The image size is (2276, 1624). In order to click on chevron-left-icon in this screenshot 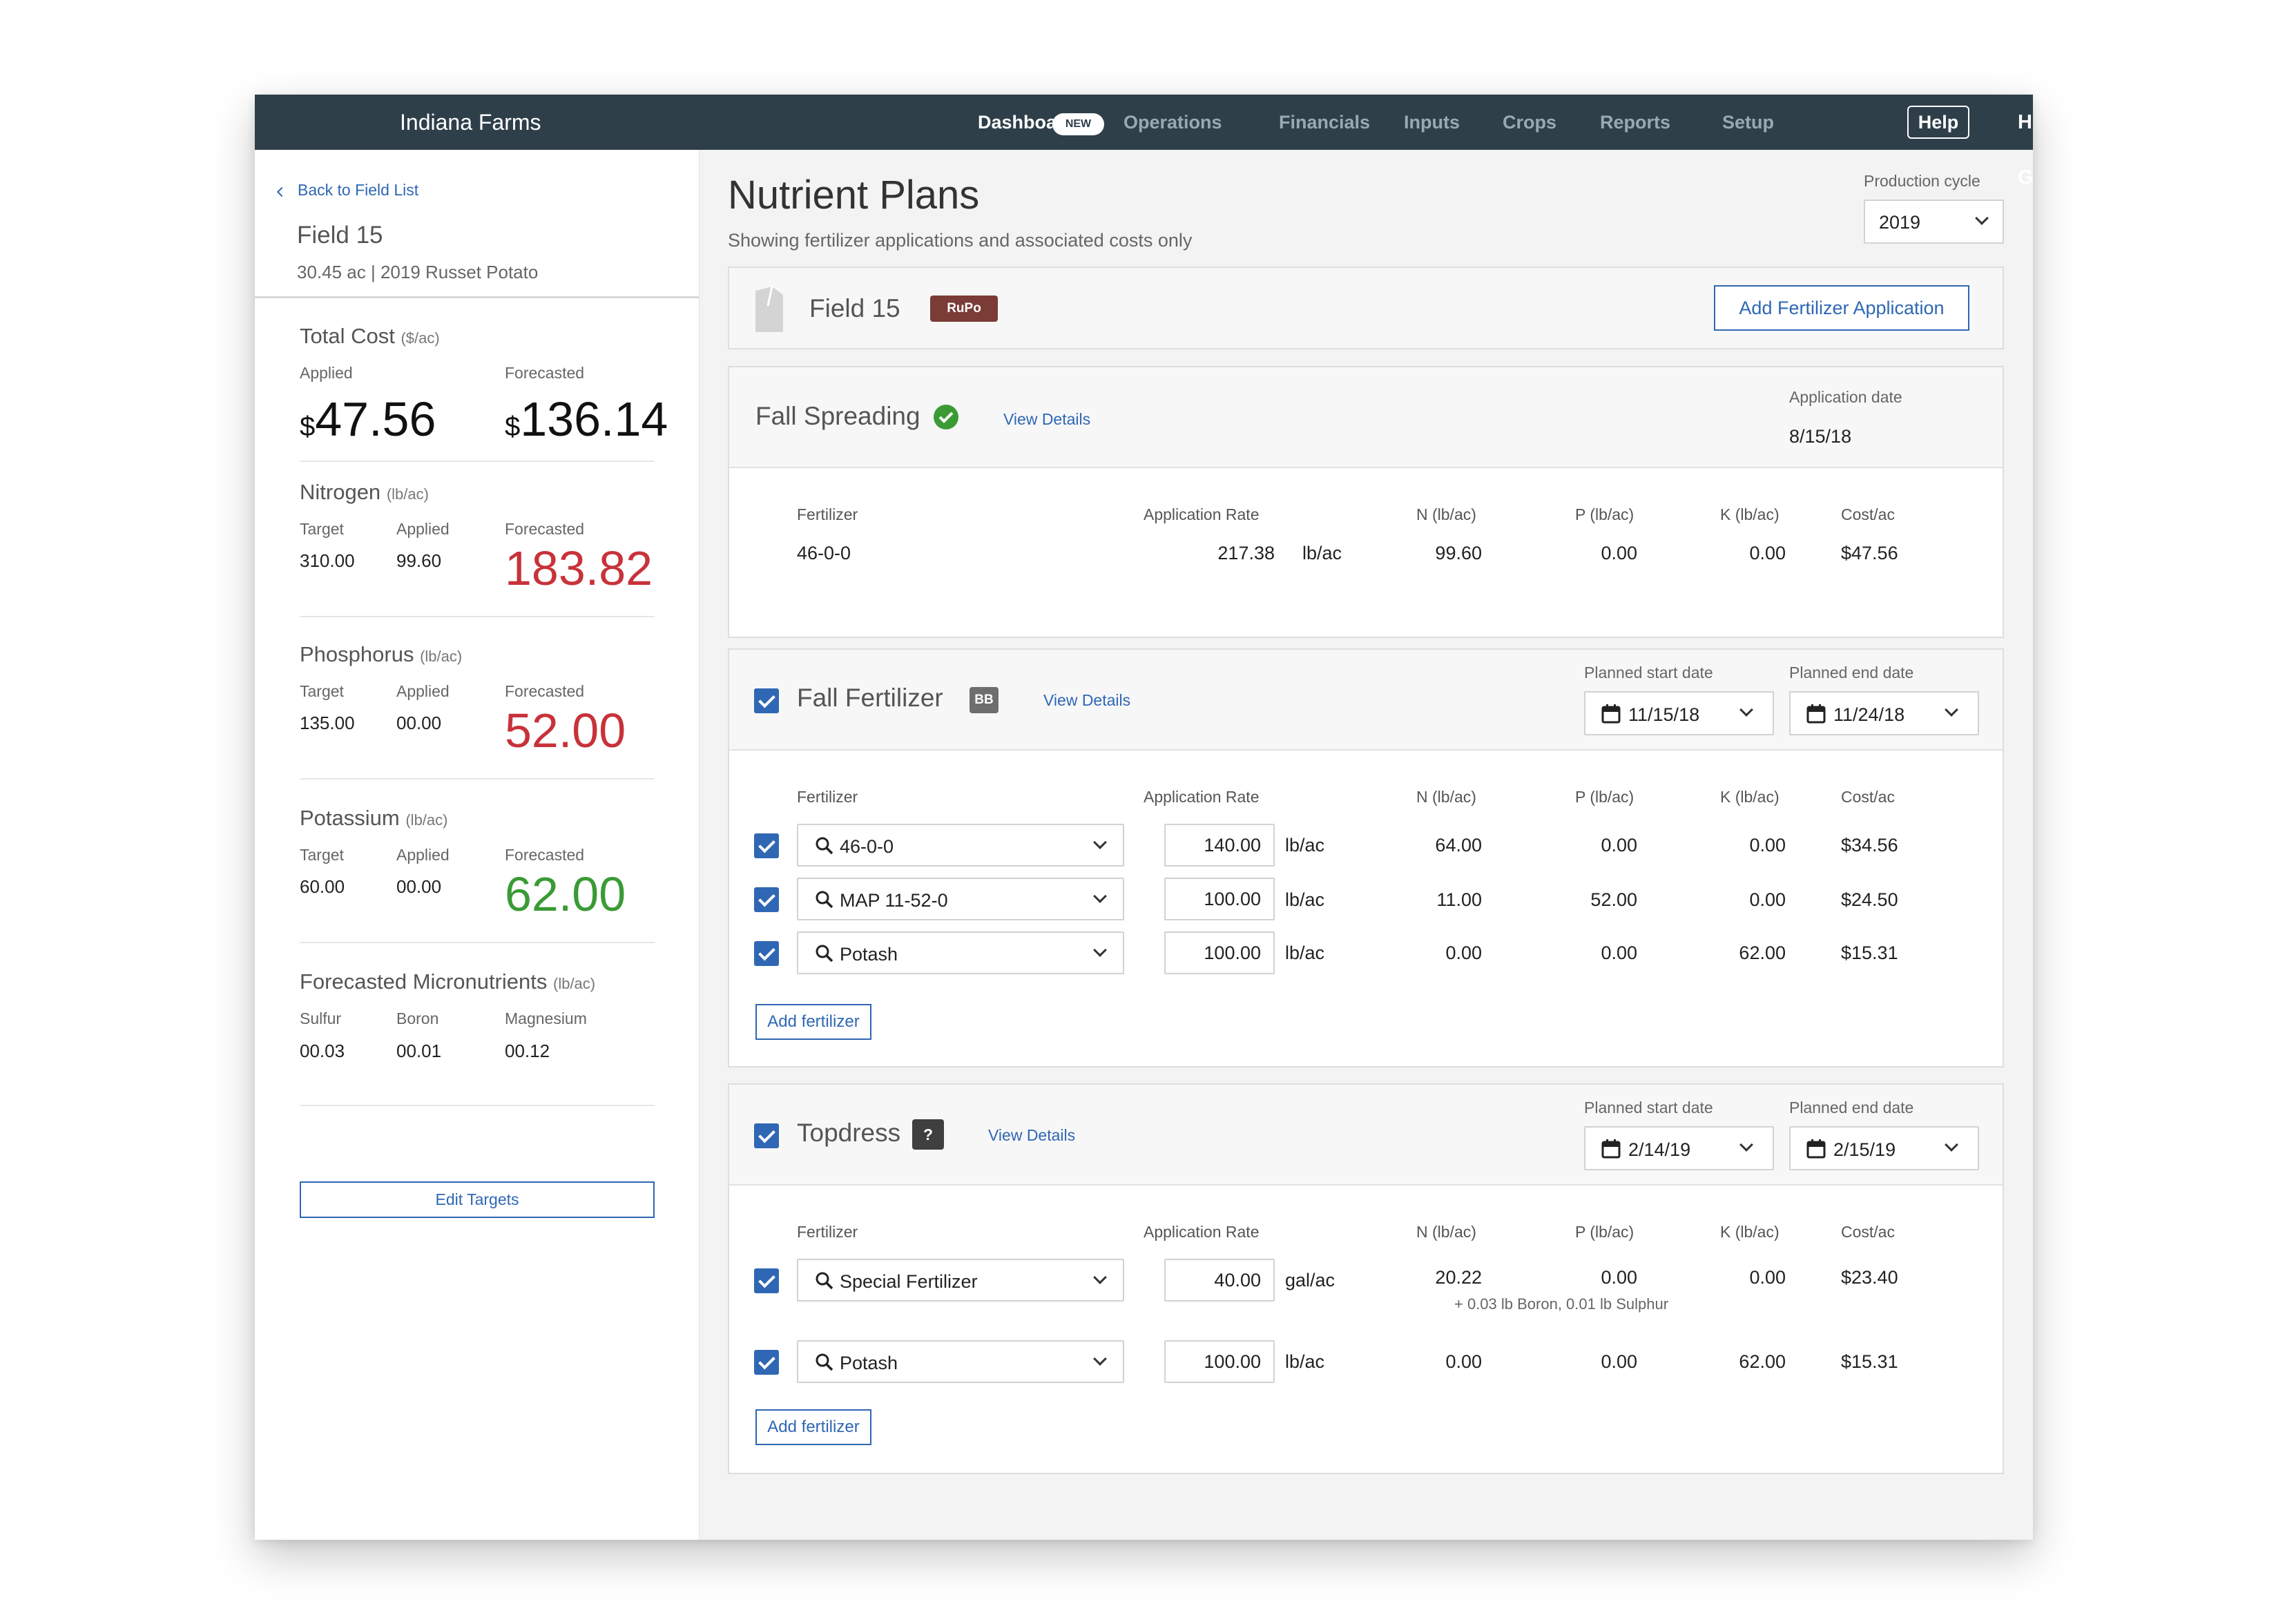, I will do `click(281, 191)`.